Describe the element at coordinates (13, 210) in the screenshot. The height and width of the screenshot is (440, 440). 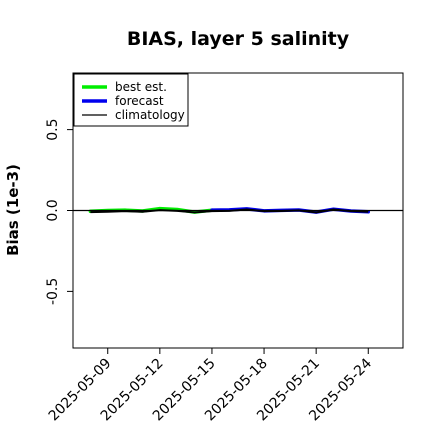
I see `y-axis-label: Bias (1e-3)` at that location.